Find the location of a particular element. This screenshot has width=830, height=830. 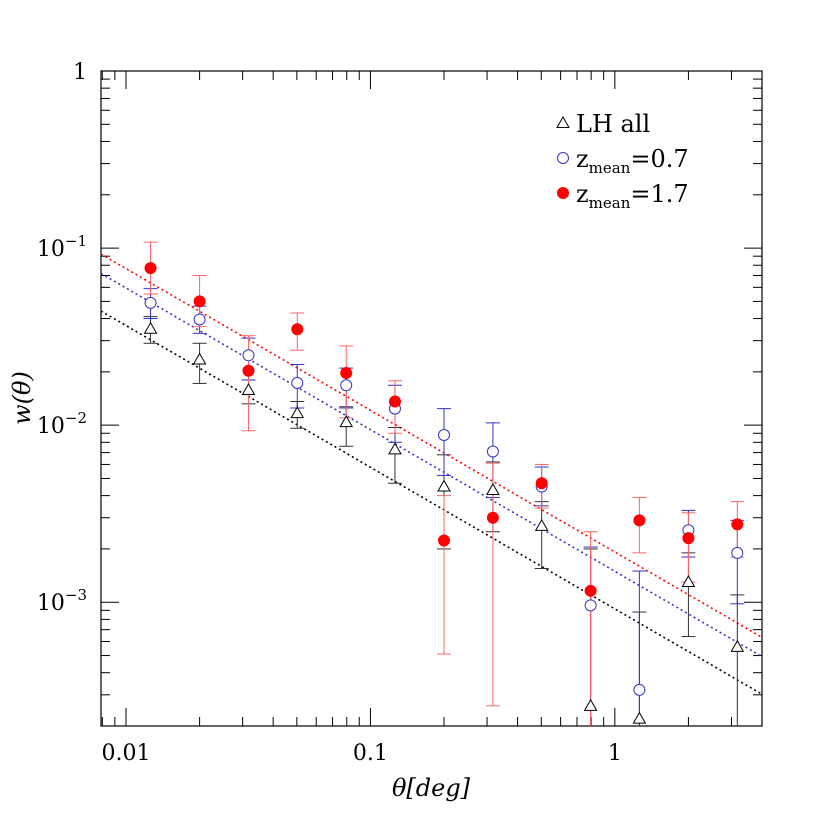

y-tick-label: 10⁻³ is located at coordinates (62, 601).